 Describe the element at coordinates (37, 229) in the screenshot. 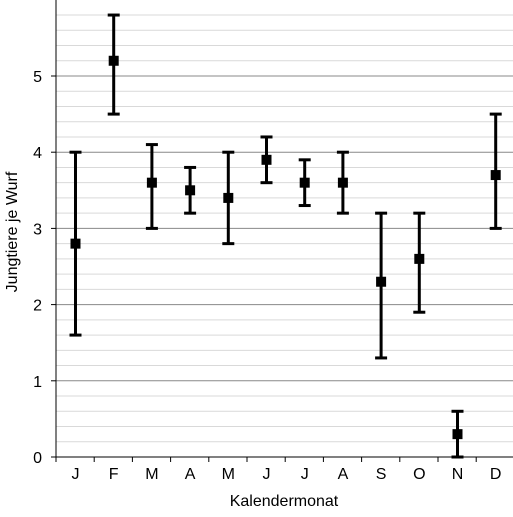

I see `y-tick-label: 3` at that location.